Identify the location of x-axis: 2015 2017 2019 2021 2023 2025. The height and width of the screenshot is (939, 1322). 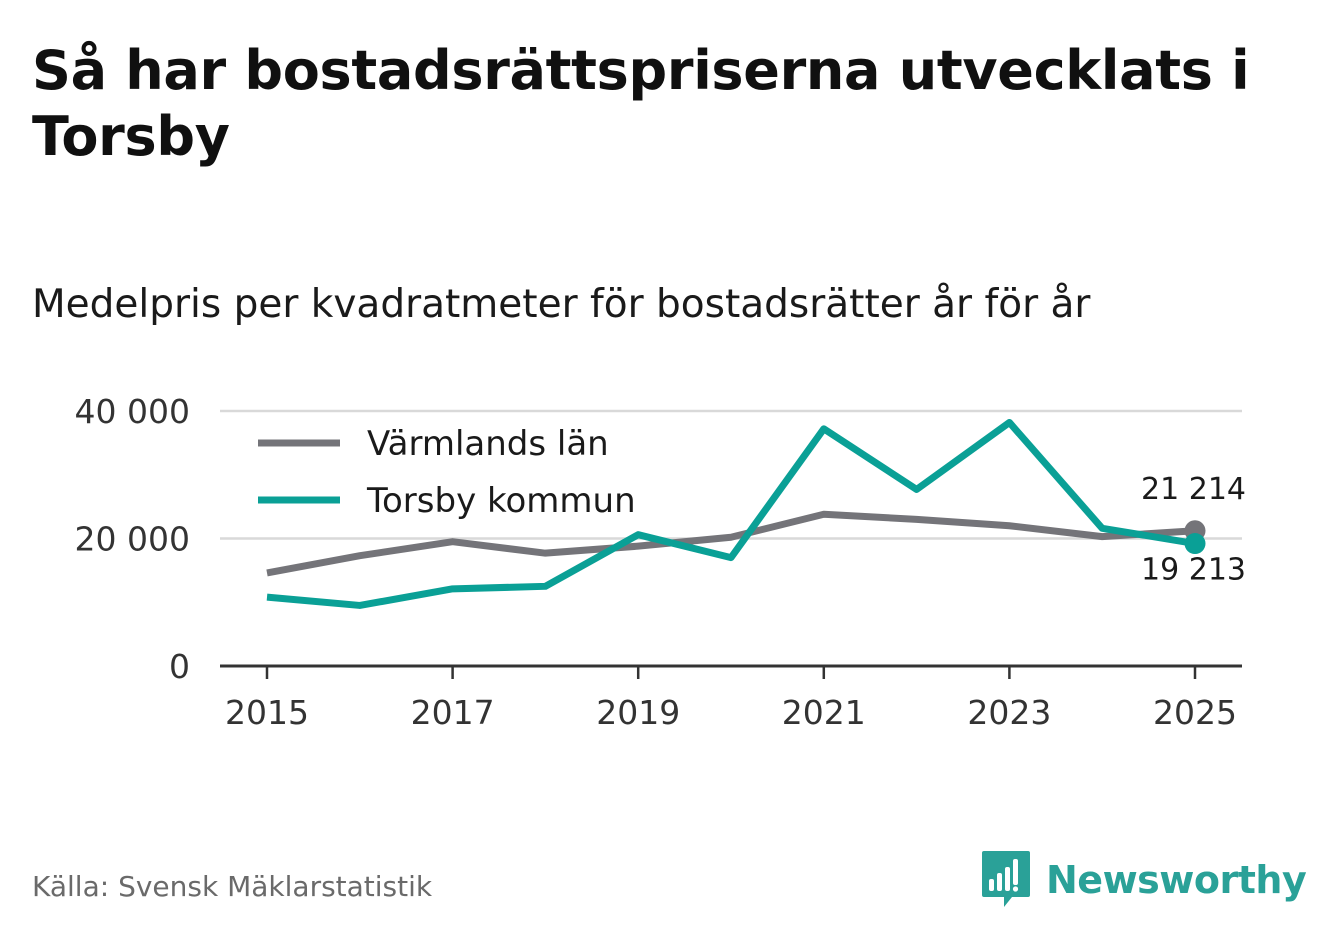
(731, 698).